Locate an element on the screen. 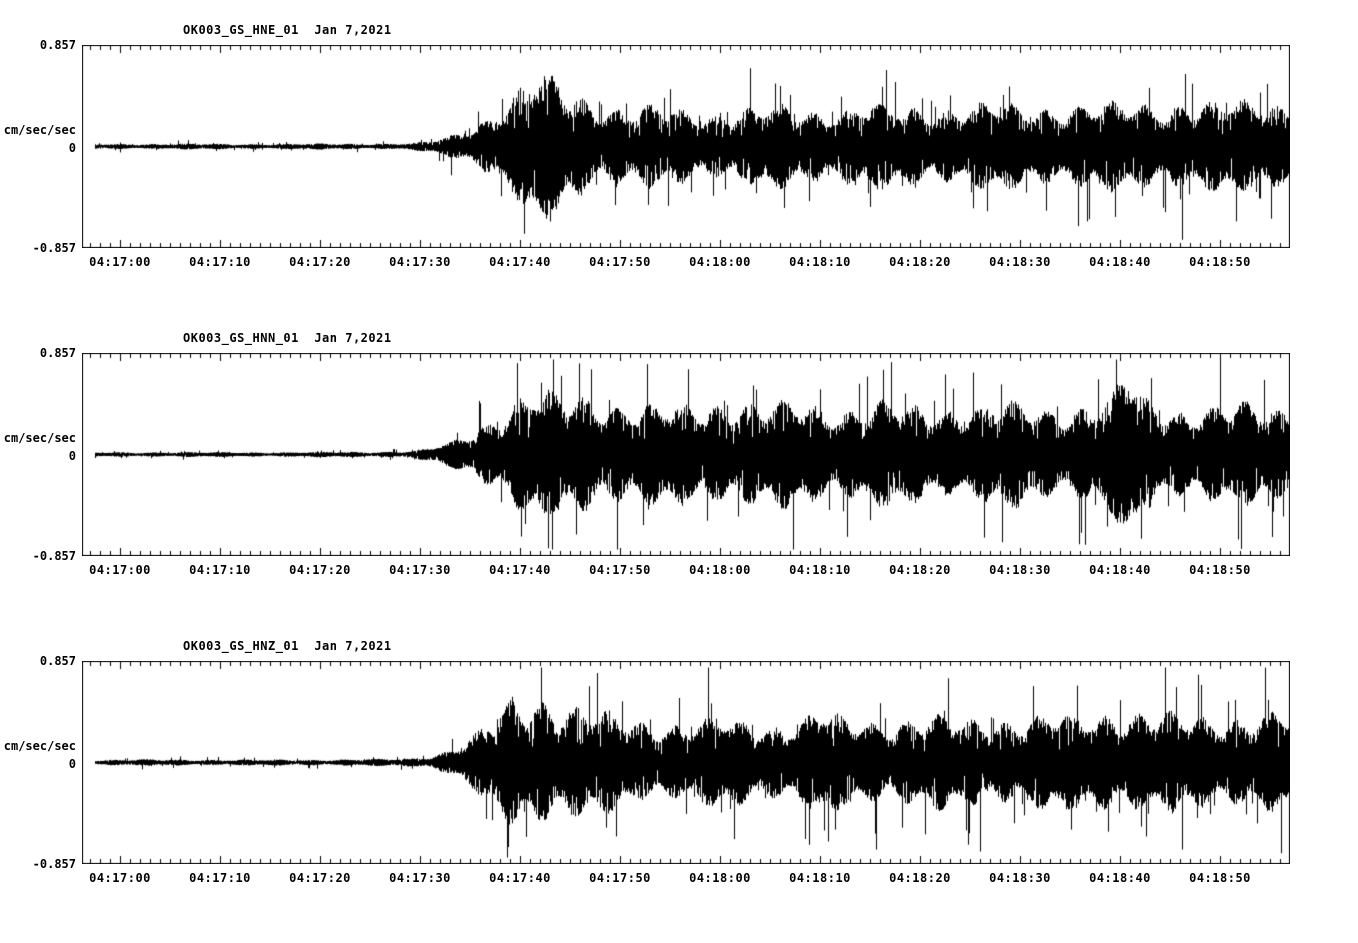 The height and width of the screenshot is (943, 1358). chart-title-row: OK003_GS_HNZ_01 Jan 7,2021 is located at coordinates (679, 648).